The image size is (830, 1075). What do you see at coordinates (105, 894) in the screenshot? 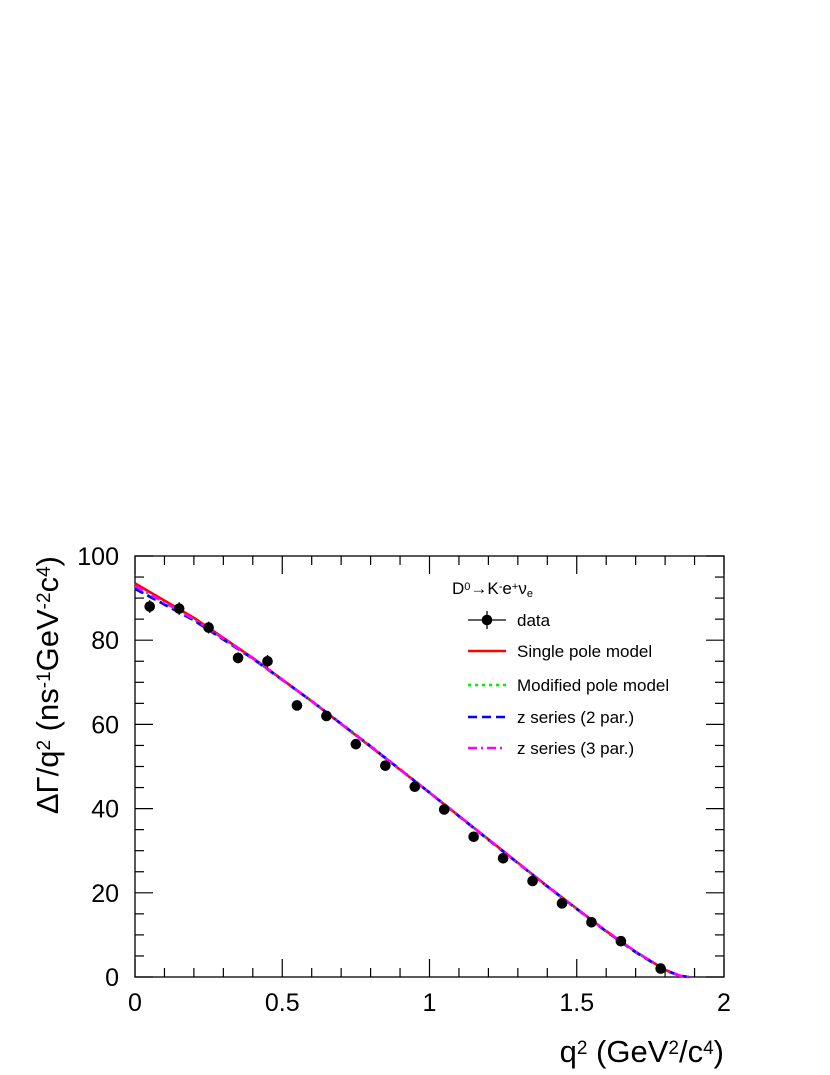
I see `y-tick-label: 20` at bounding box center [105, 894].